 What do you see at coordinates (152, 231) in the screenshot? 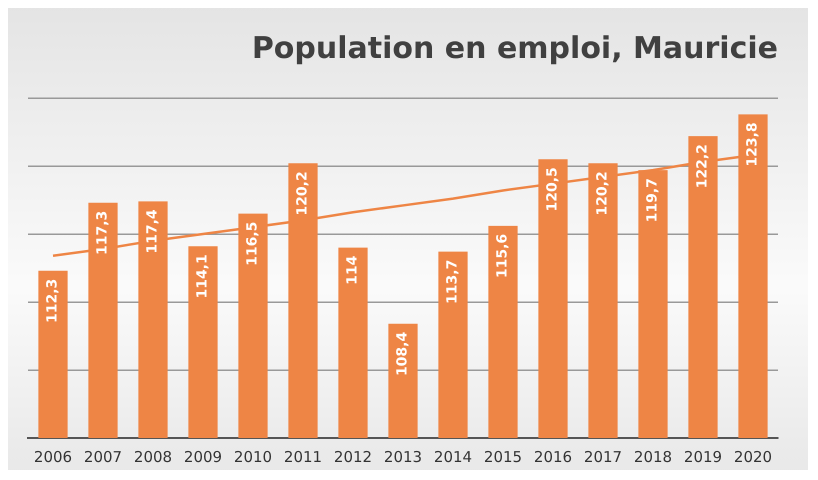
I see `data-label: 117,4` at bounding box center [152, 231].